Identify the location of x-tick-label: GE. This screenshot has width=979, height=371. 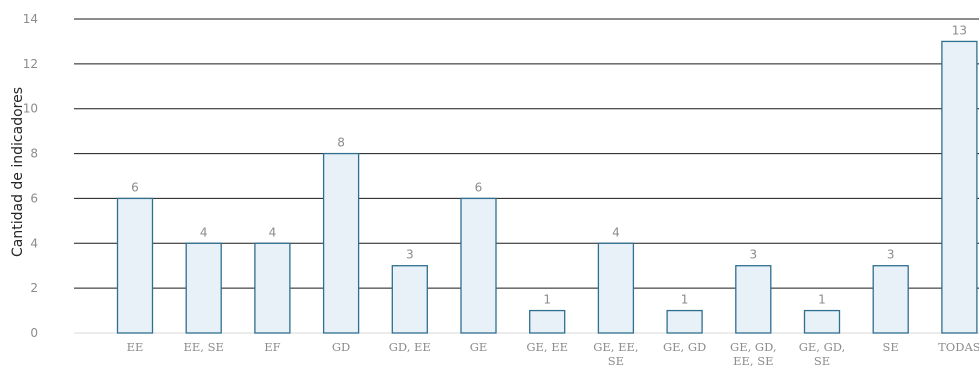
(479, 347).